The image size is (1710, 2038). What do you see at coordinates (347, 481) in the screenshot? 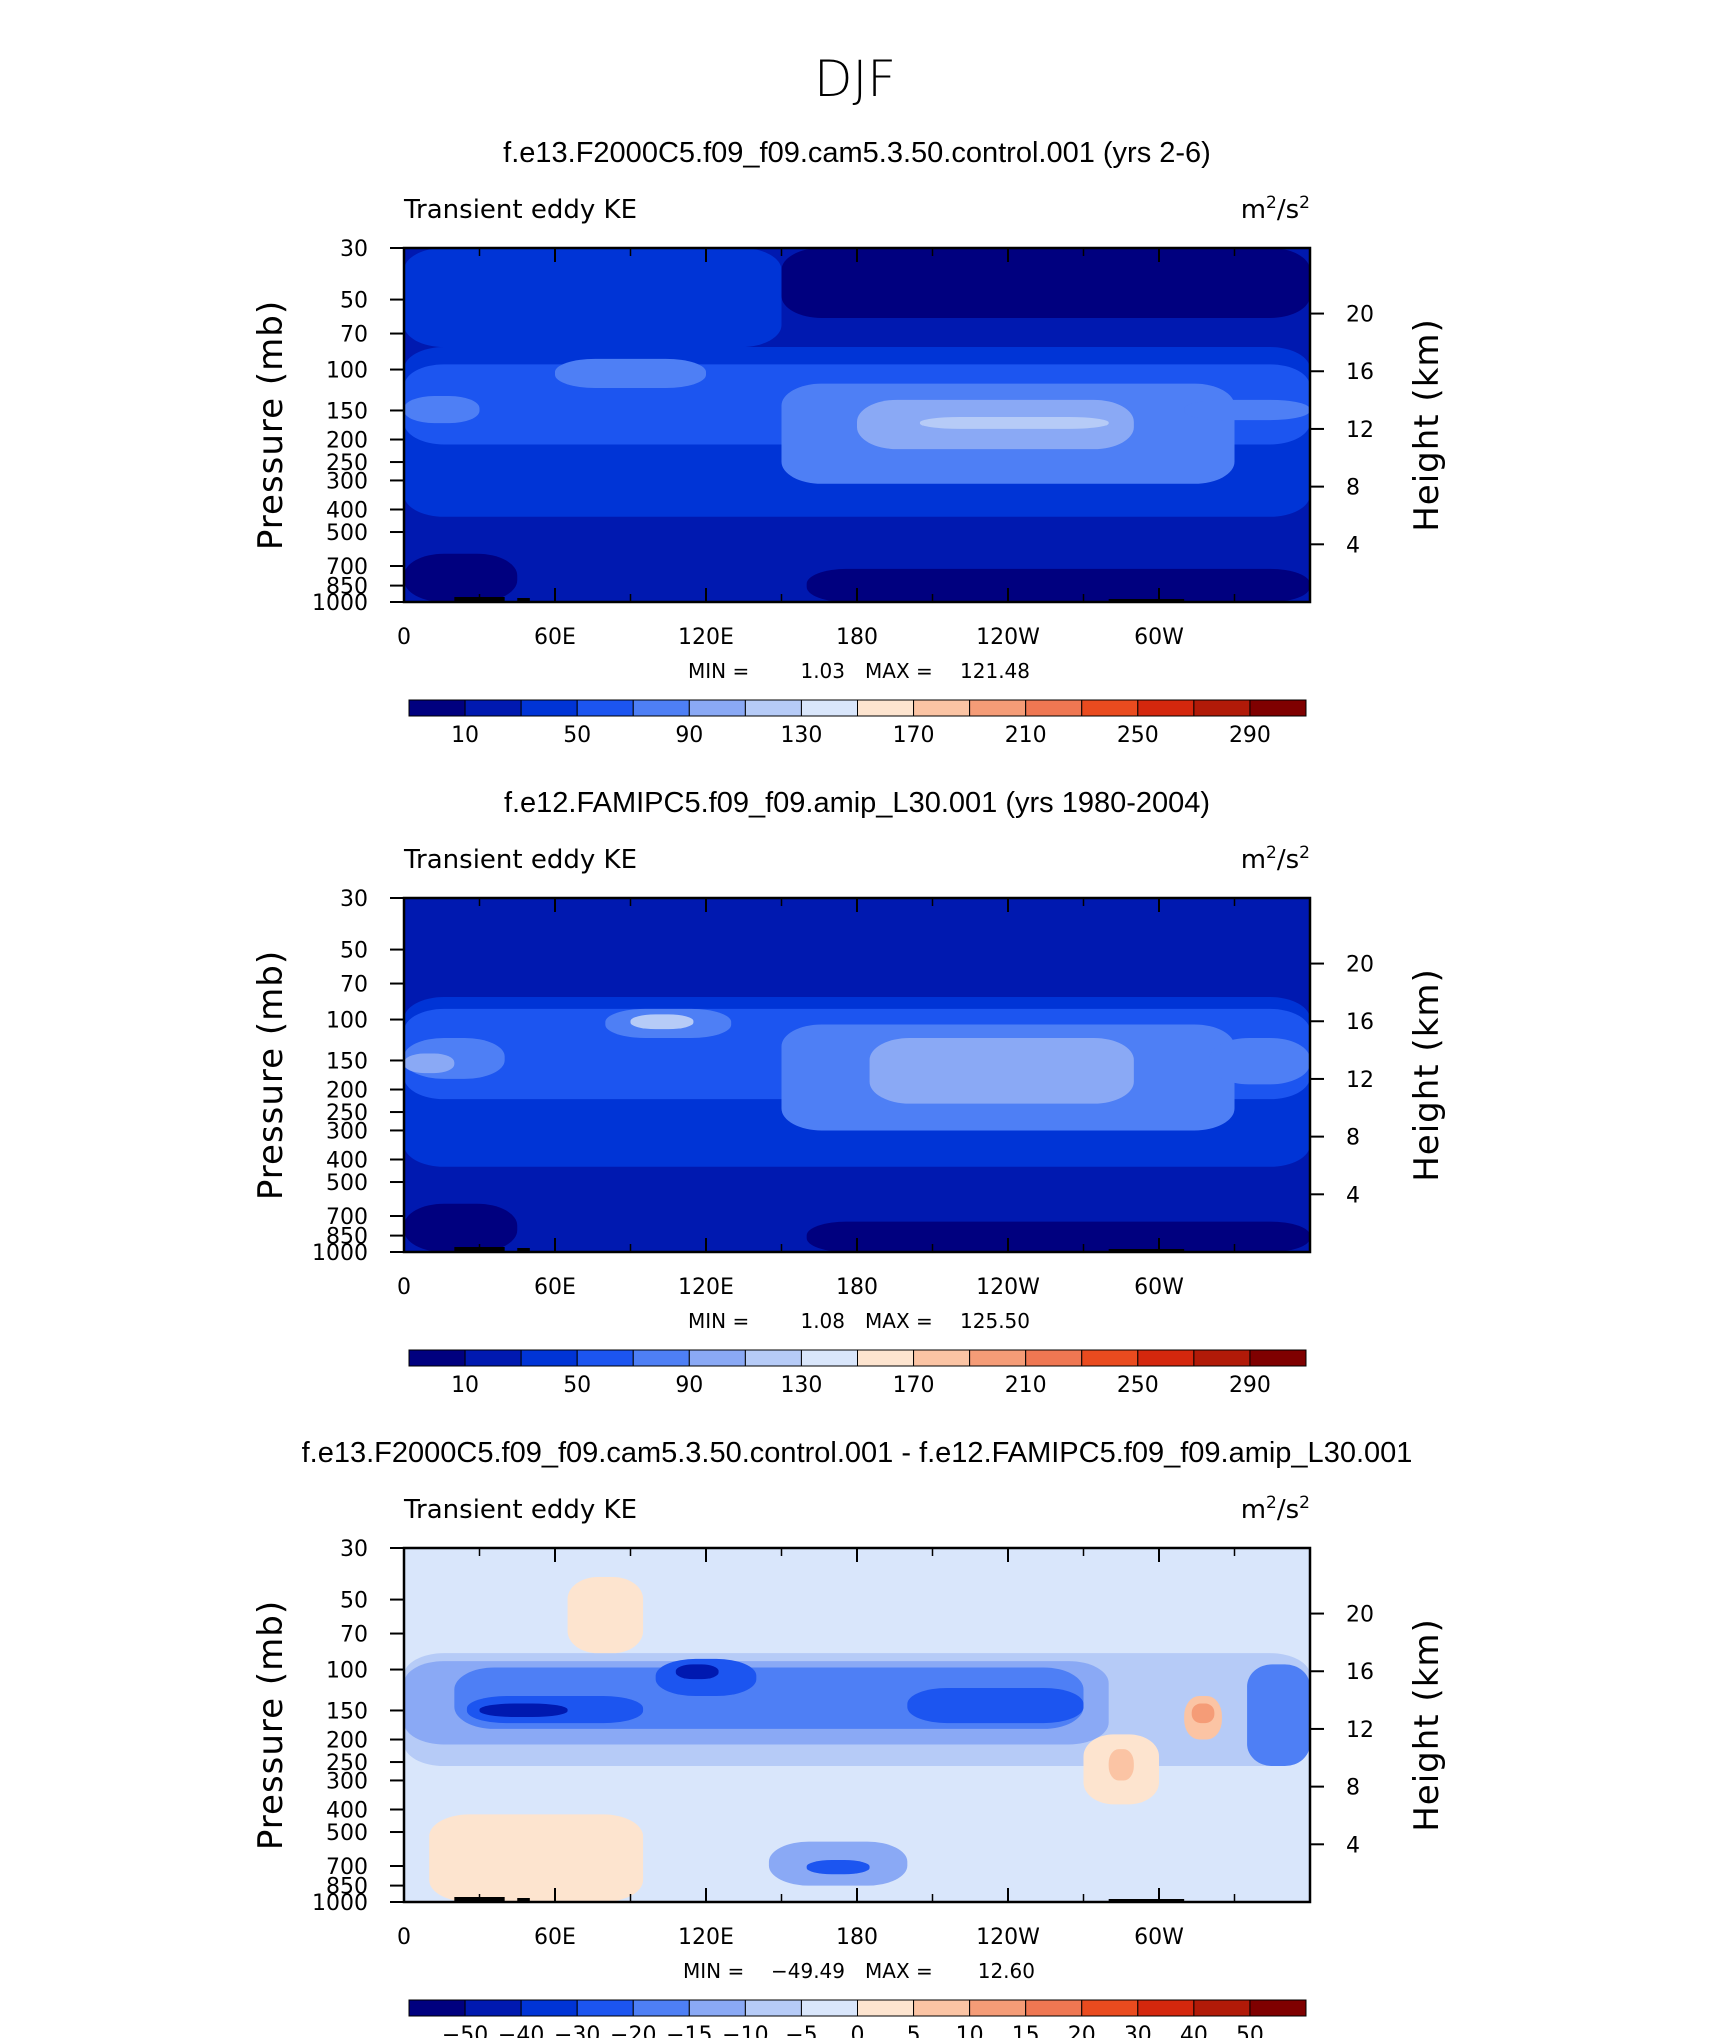
I see `panel-1-ytick-label: 300` at bounding box center [347, 481].